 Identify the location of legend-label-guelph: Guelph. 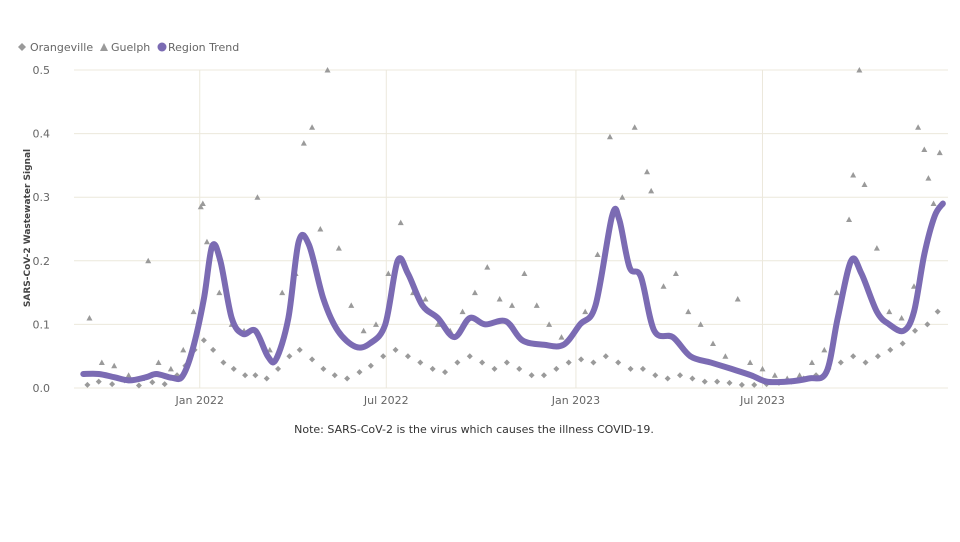
(130, 47).